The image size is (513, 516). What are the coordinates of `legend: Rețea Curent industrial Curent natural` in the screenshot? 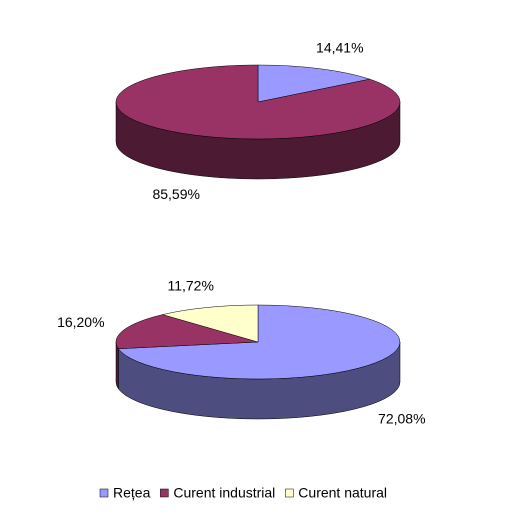 It's located at (243, 493).